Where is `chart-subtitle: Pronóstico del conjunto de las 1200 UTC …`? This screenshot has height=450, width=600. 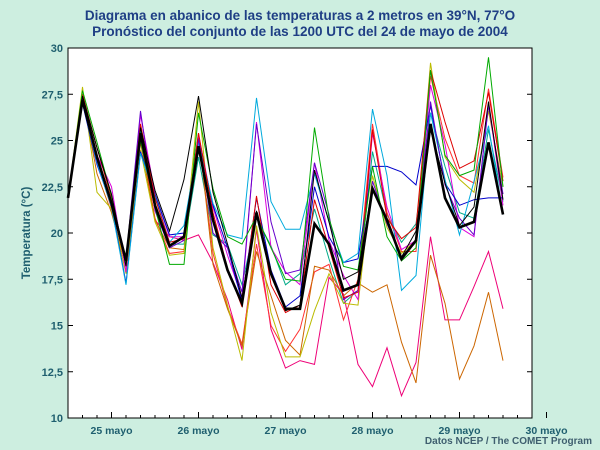 chart-subtitle: Pronóstico del conjunto de las 1200 UTC … is located at coordinates (300, 31).